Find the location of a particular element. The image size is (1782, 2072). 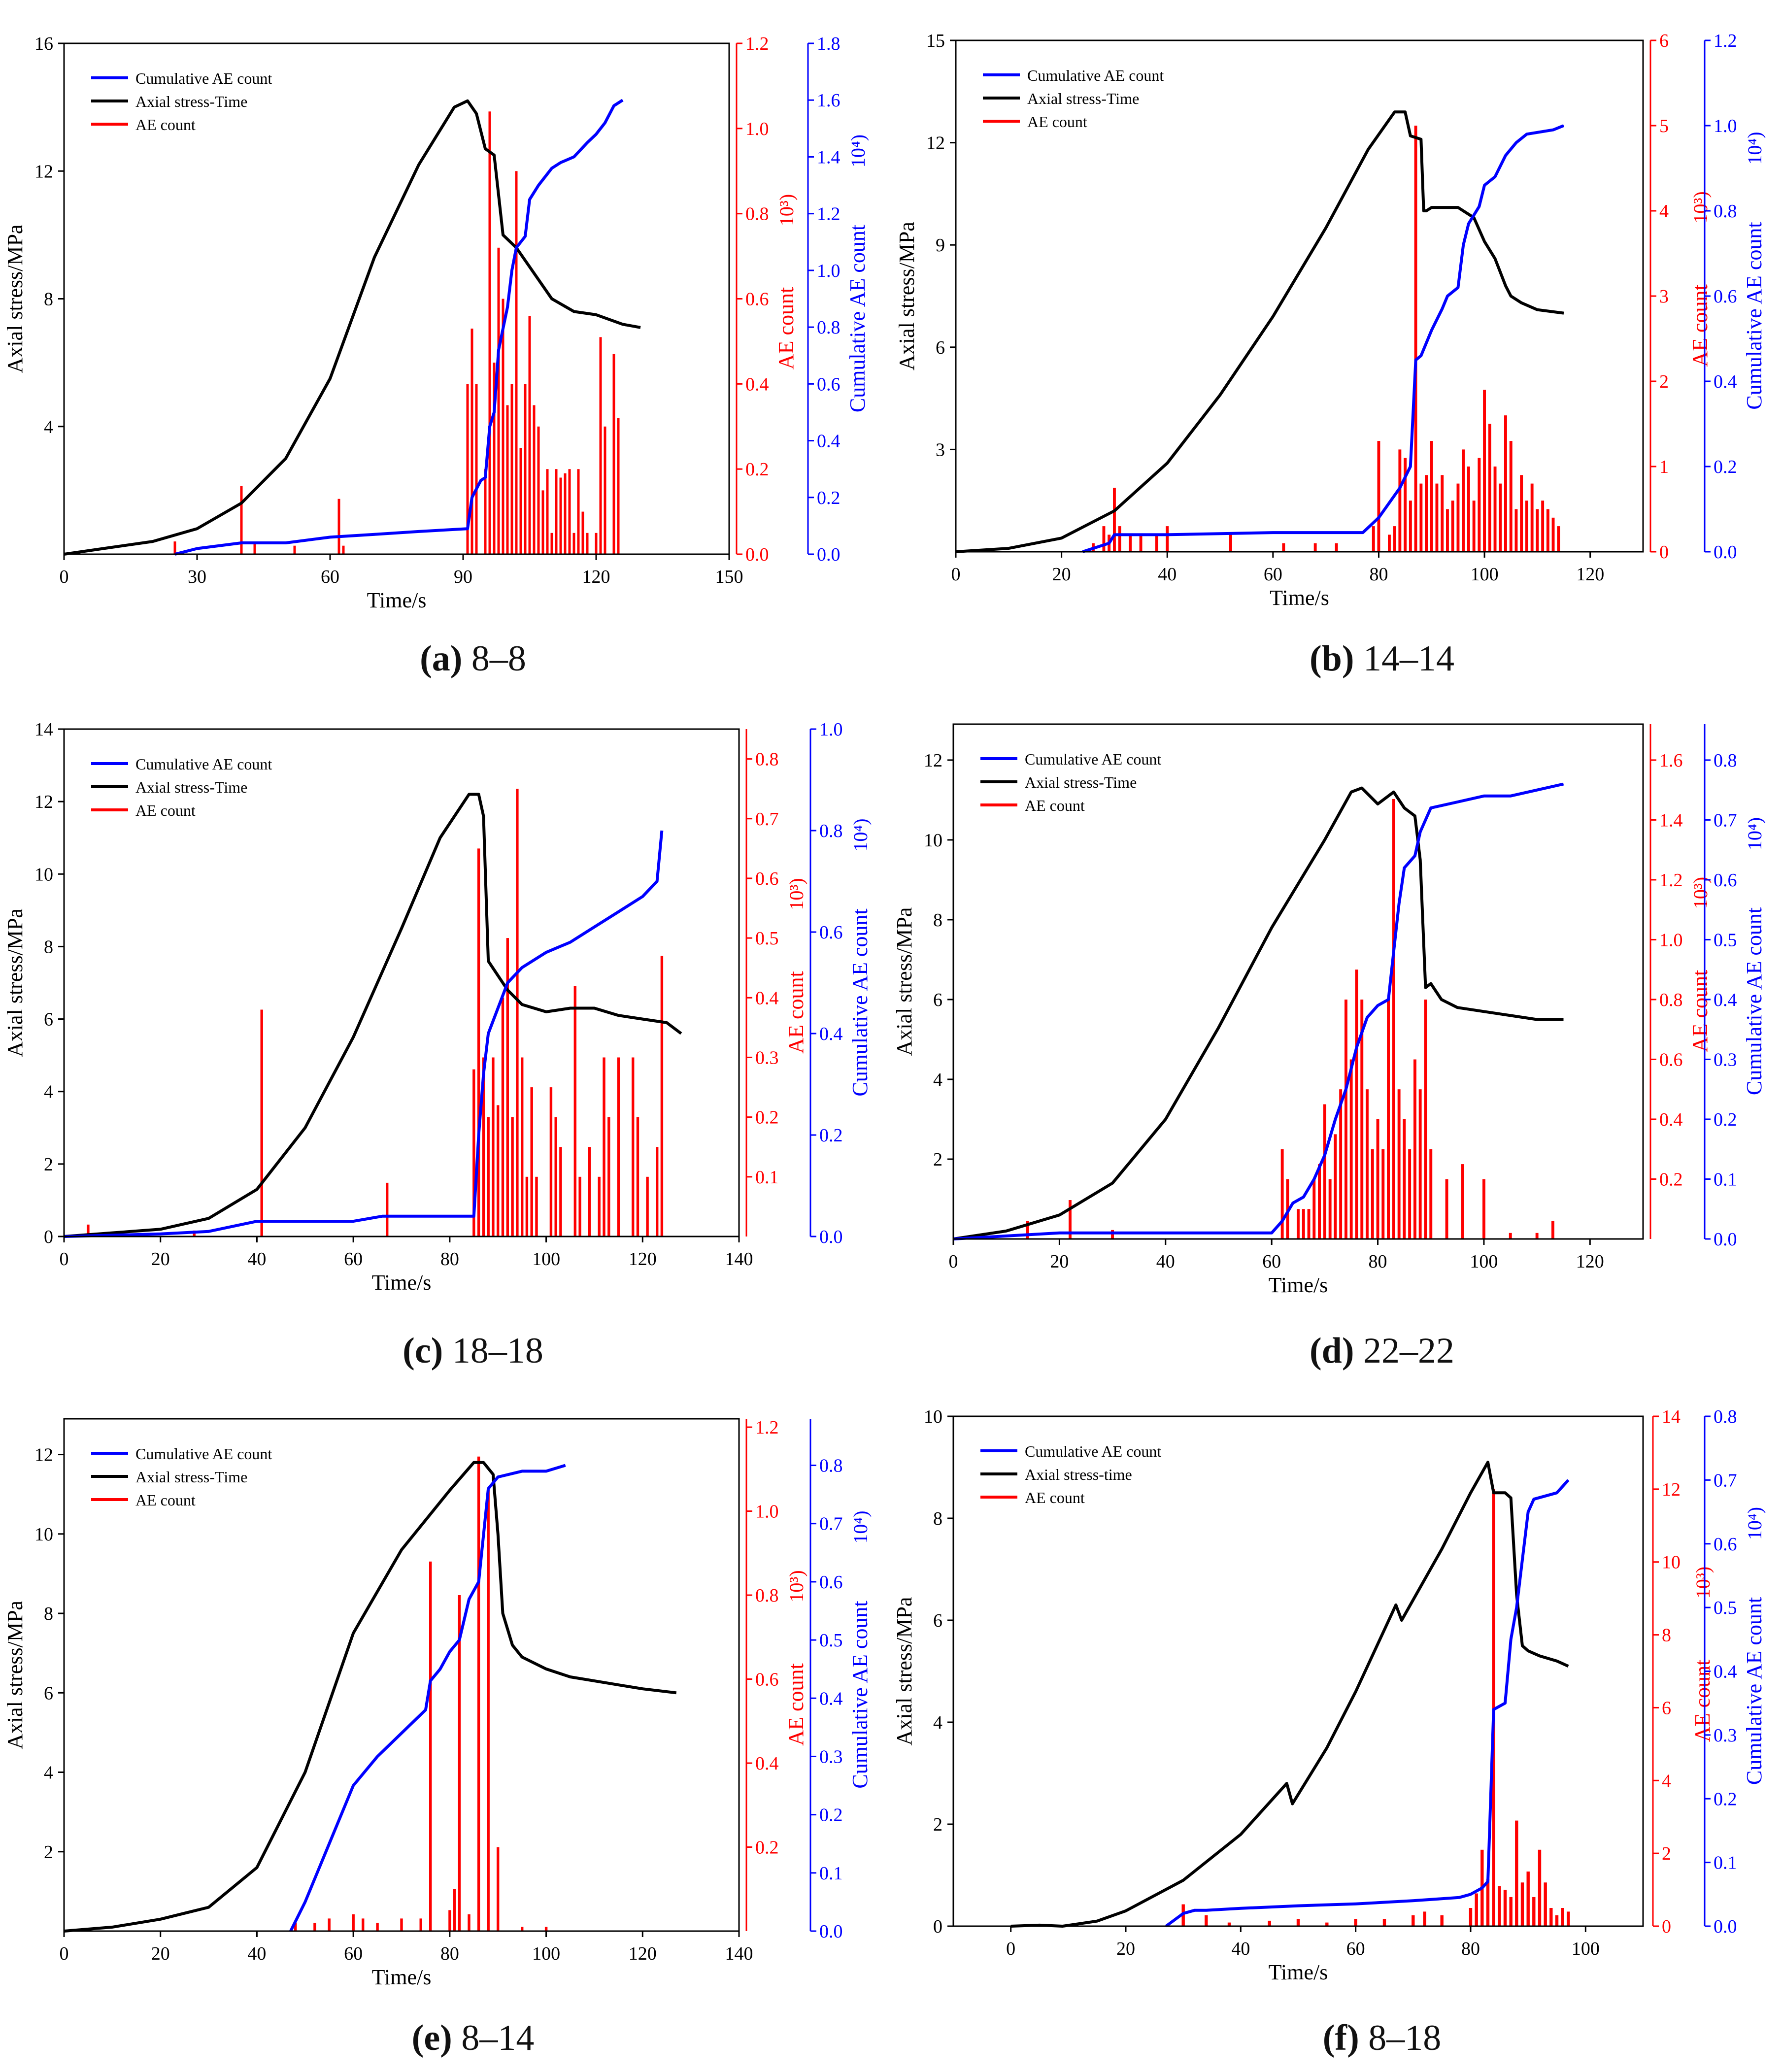

cum-axis-unit-a: 10⁴) is located at coordinates (858, 150).